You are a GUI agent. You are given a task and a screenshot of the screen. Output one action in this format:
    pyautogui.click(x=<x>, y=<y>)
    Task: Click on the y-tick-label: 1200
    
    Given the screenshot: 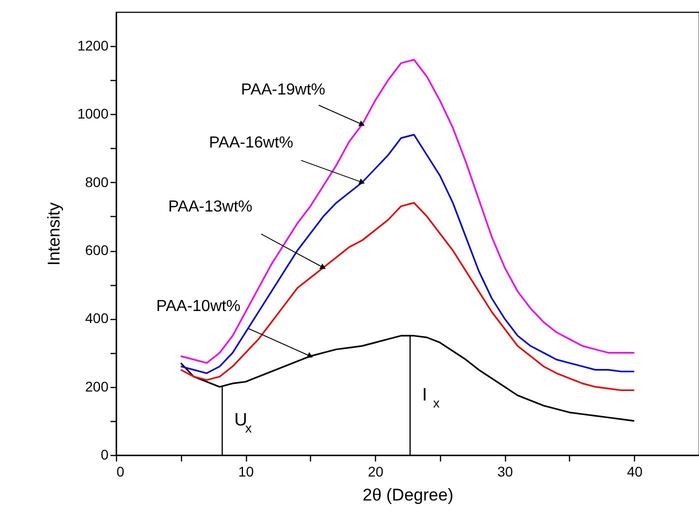 What is the action you would take?
    pyautogui.click(x=93, y=46)
    